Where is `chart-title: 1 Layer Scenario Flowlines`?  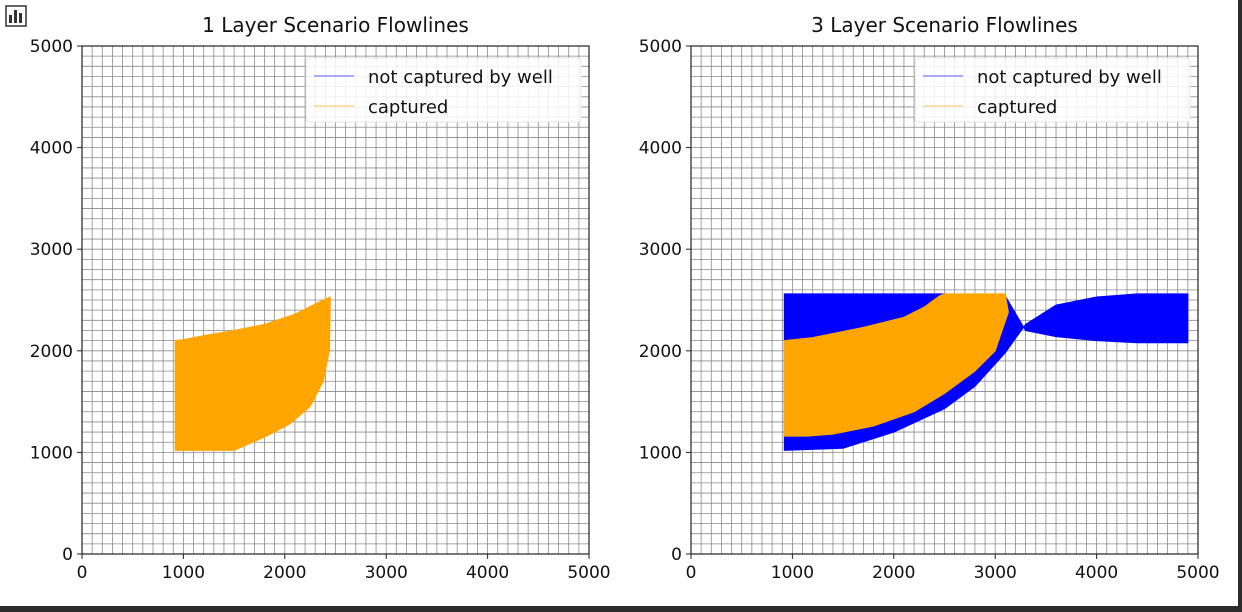 chart-title: 1 Layer Scenario Flowlines is located at coordinates (335, 25).